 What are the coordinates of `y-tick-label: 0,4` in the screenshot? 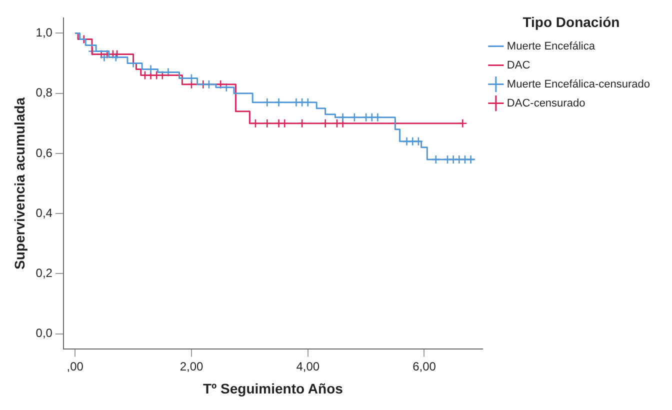 It's located at (44, 213).